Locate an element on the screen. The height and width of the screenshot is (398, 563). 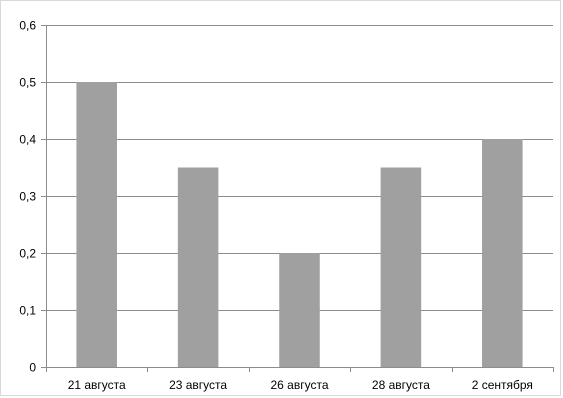
y-tick-label: 0,2 is located at coordinates (27, 254).